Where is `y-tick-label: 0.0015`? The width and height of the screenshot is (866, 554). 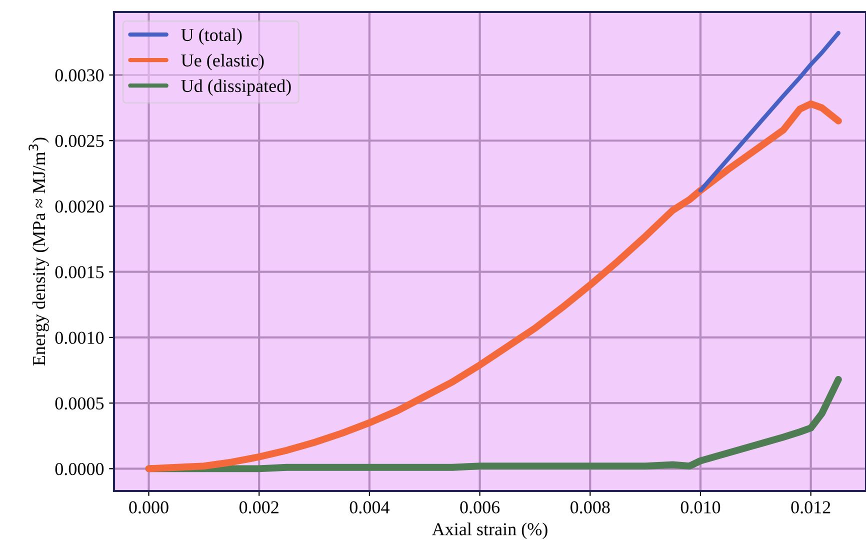
y-tick-label: 0.0015 is located at coordinates (79, 272).